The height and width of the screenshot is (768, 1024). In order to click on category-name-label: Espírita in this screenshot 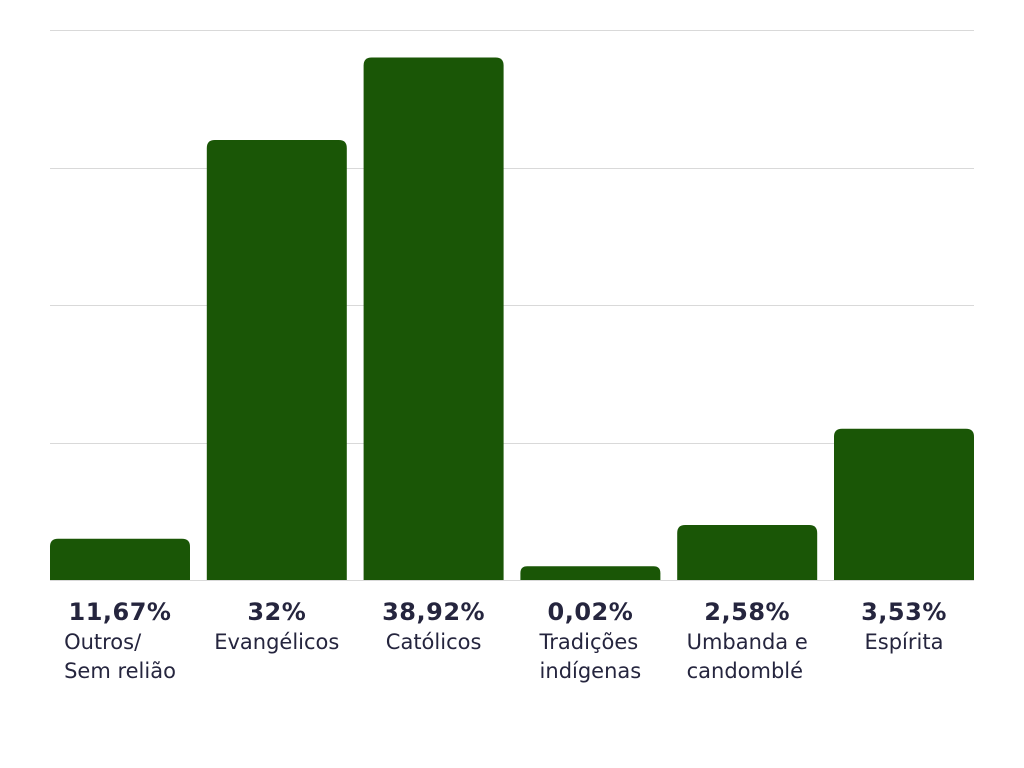, I will do `click(904, 642)`.